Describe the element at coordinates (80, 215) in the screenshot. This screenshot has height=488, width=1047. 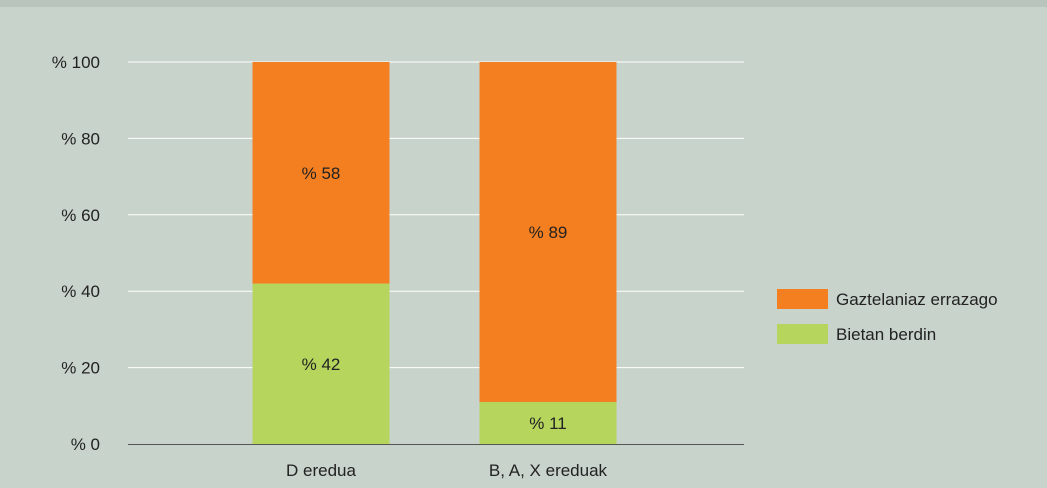
I see `y-tick-label: % 60` at that location.